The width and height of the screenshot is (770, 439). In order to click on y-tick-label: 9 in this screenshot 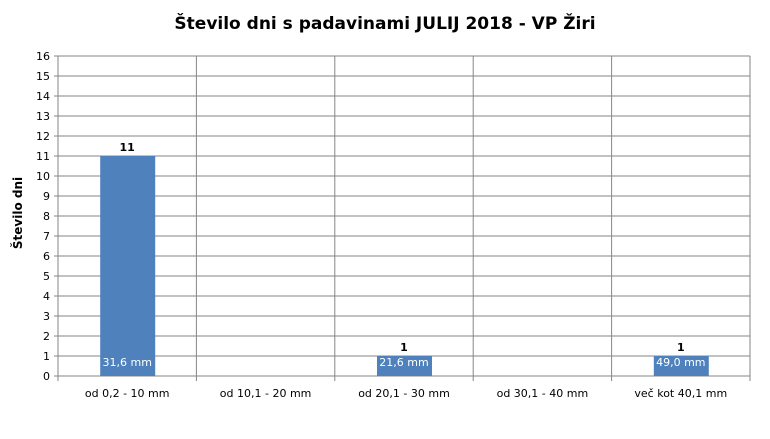, I will do `click(46, 196)`.